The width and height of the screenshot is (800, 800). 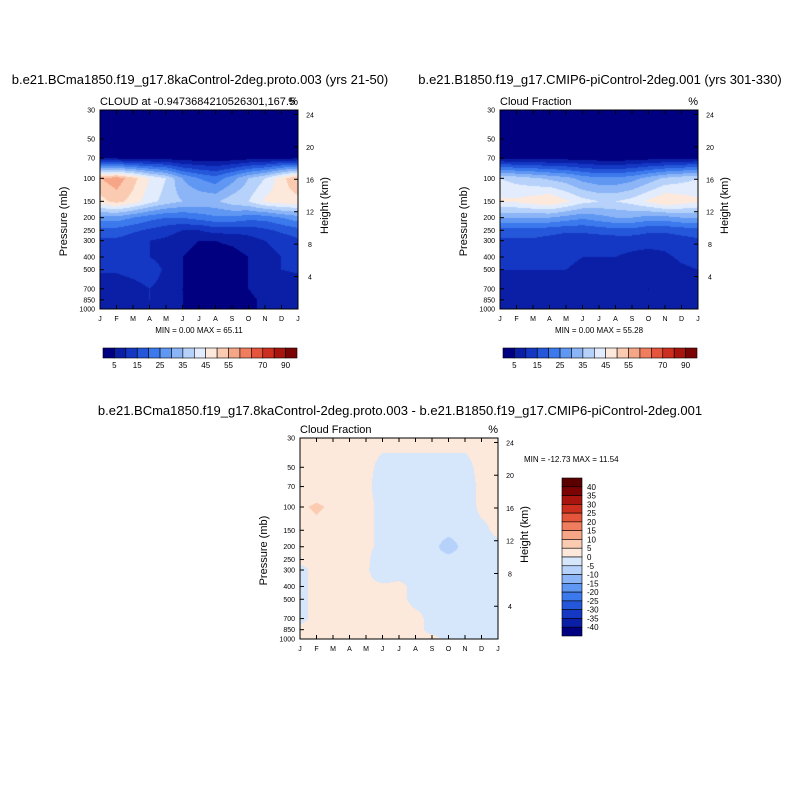 I want to click on colorbar-label: -10, so click(x=593, y=575).